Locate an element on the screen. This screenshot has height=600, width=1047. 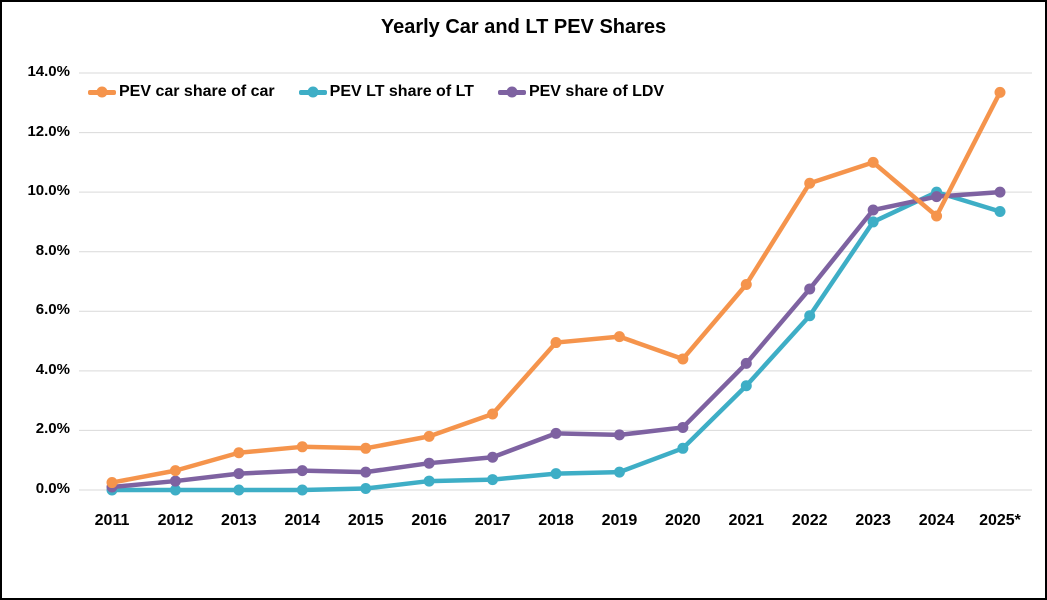
x-axis-tick-label: 2024 is located at coordinates (936, 520).